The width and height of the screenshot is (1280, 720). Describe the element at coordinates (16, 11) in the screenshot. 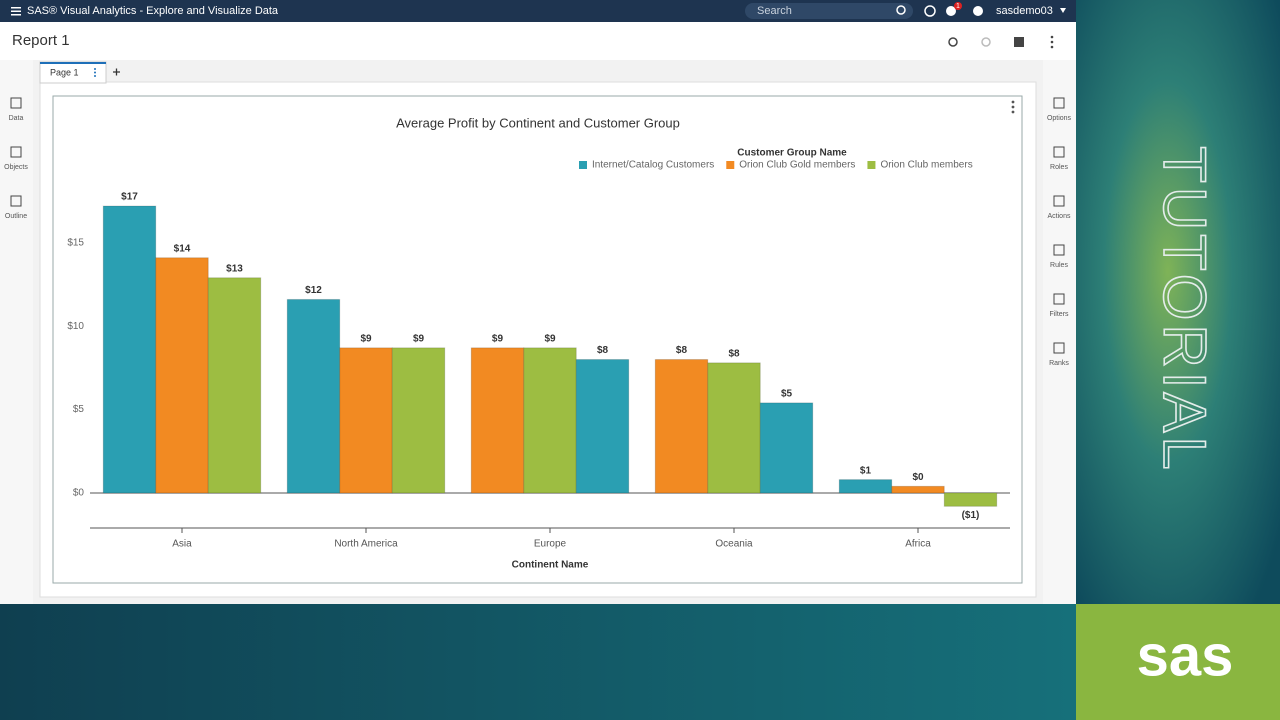

I see `menu-button` at that location.